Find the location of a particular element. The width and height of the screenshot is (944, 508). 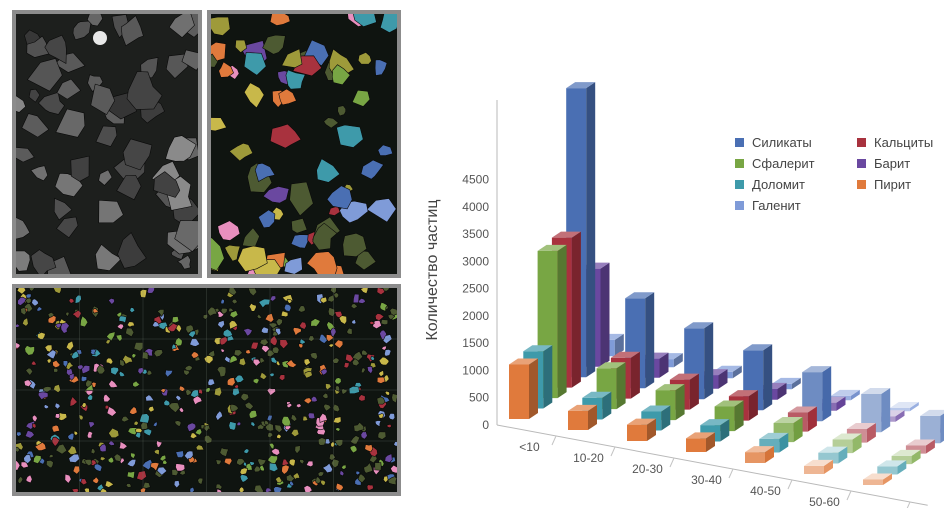

y-tick-label: 4500 is located at coordinates (475, 180).